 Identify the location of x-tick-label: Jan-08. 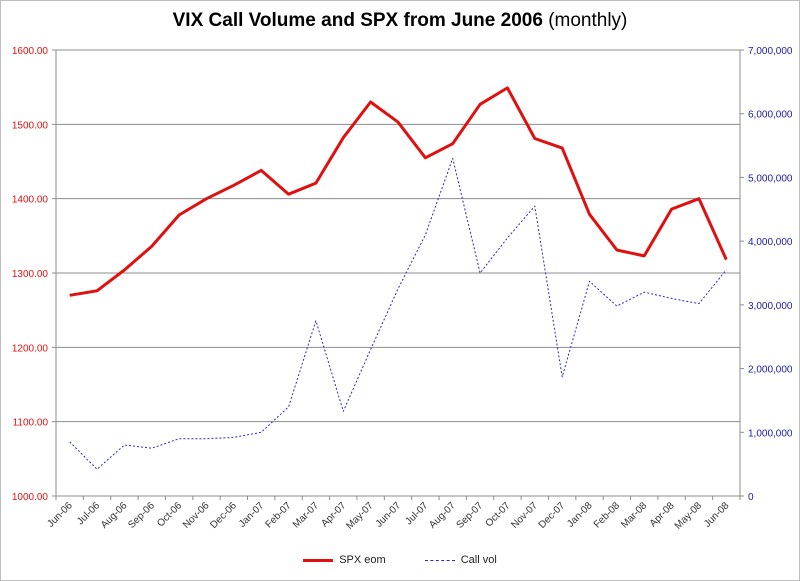
(580, 515).